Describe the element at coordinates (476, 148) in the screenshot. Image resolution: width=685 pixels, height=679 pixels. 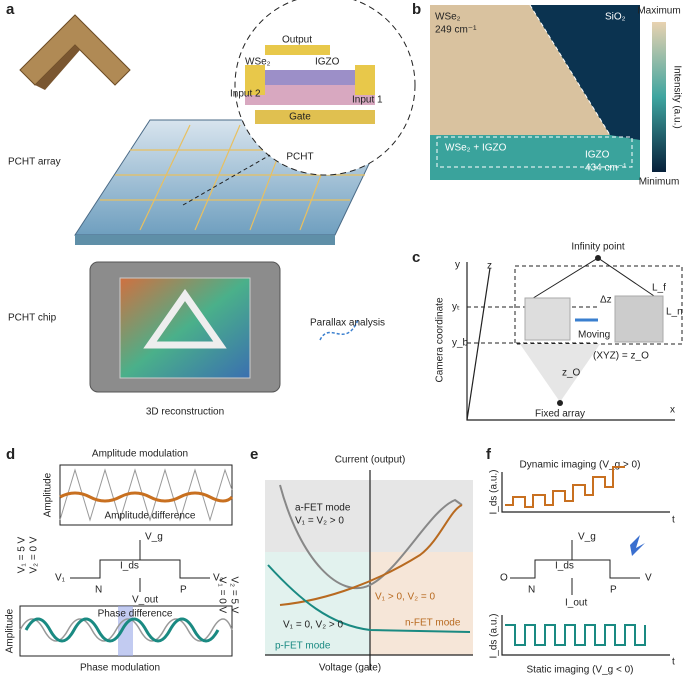
I see `label: WSe₂ + IGZO` at that location.